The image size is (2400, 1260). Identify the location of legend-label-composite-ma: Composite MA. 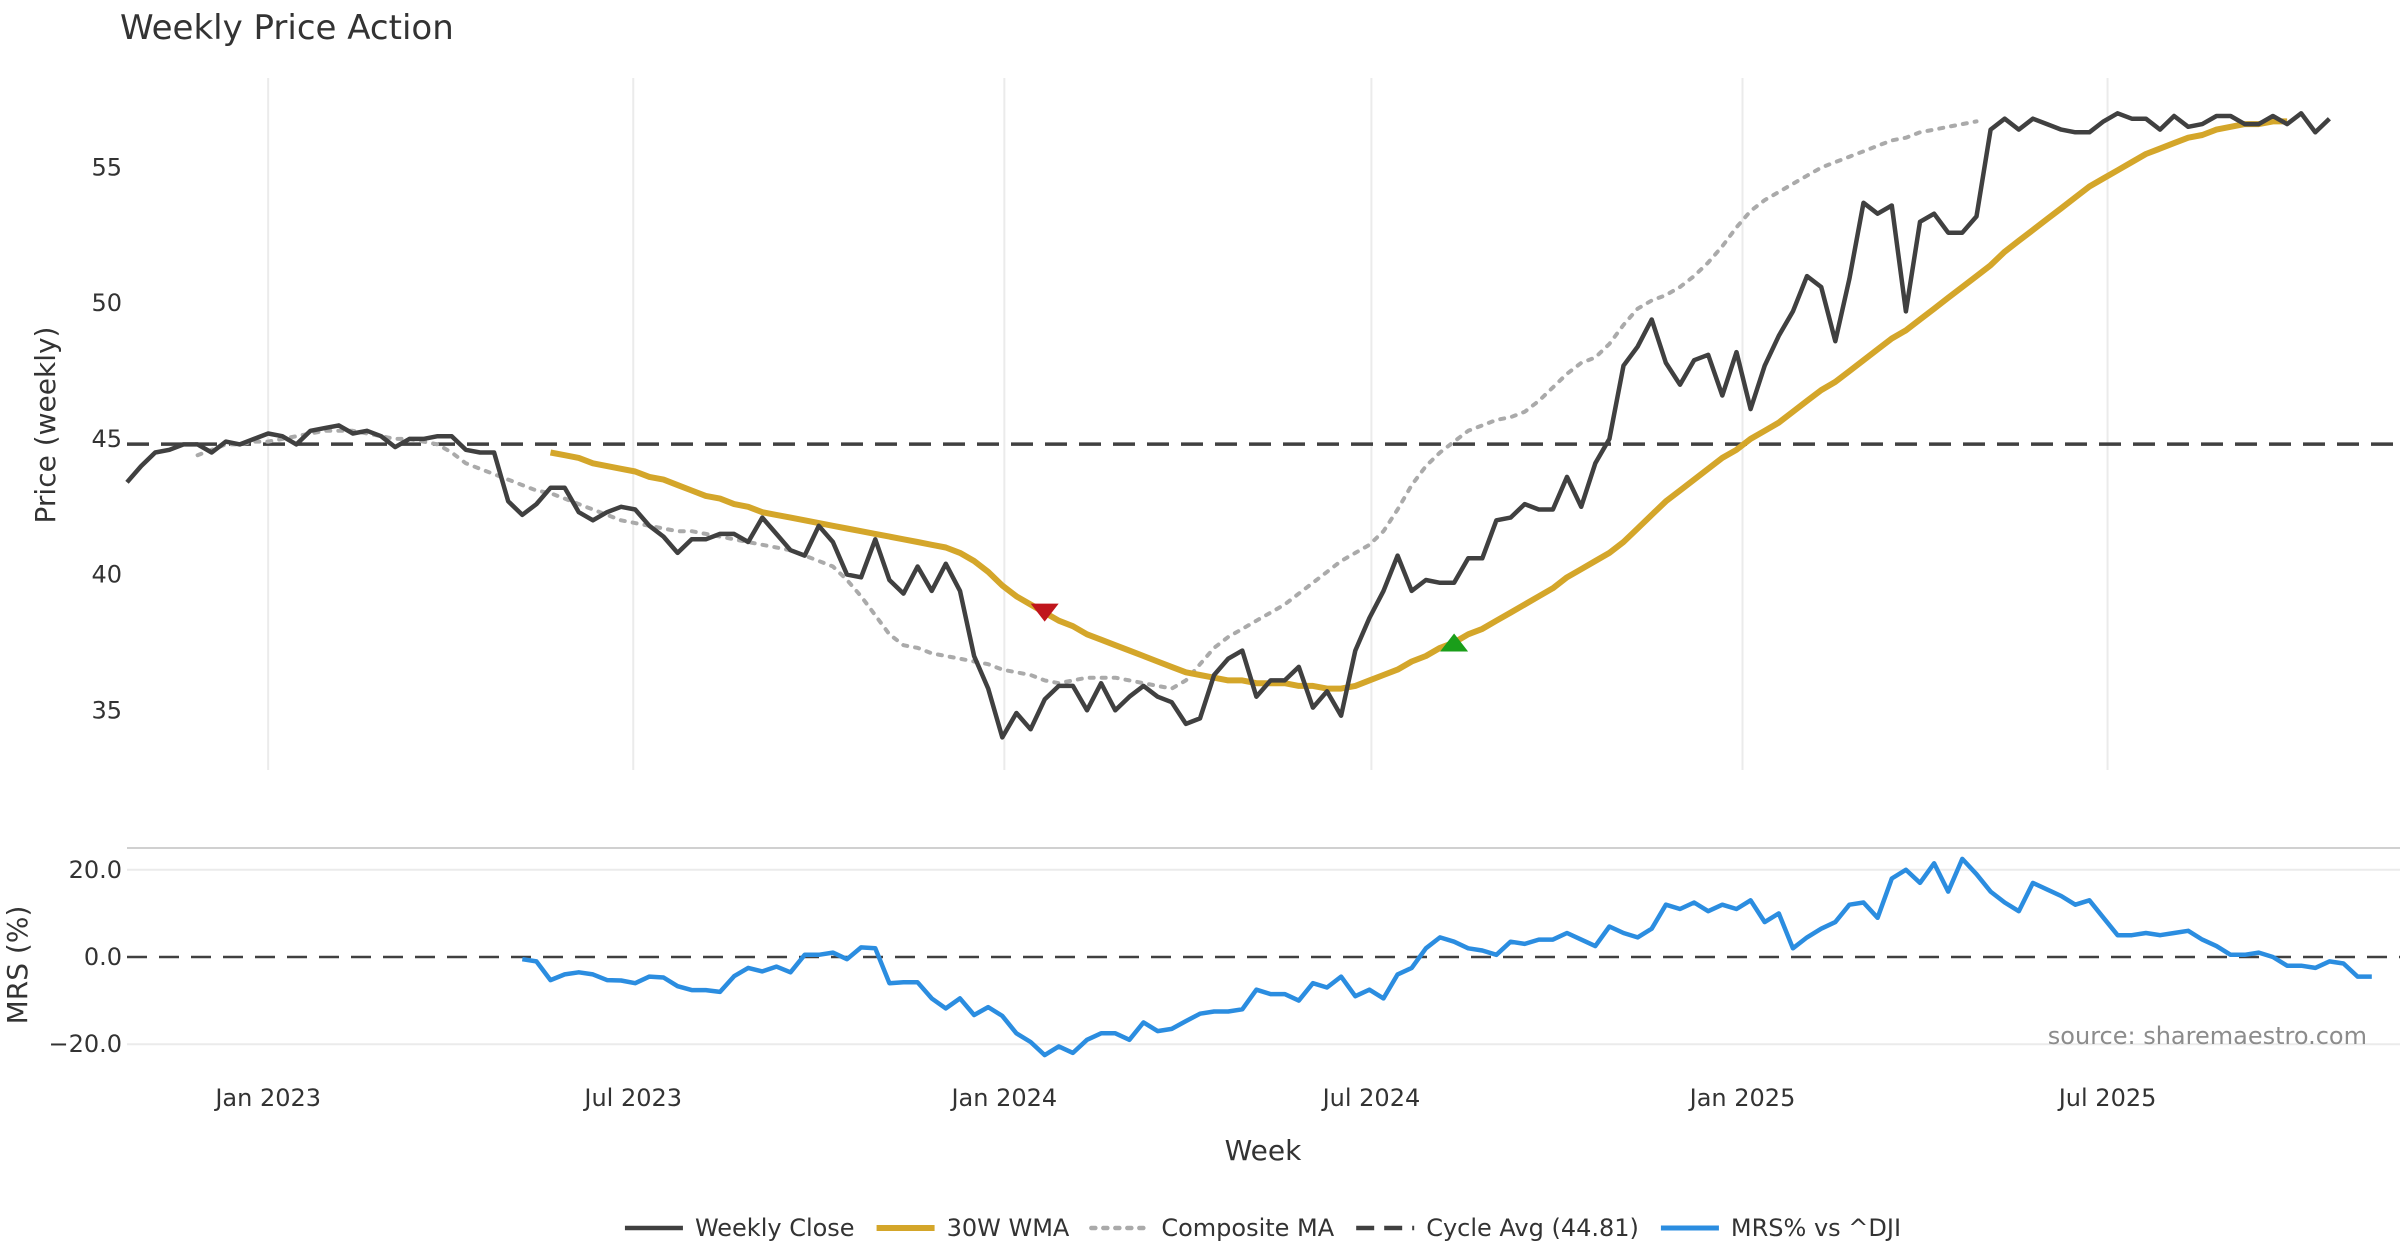
(1247, 1228).